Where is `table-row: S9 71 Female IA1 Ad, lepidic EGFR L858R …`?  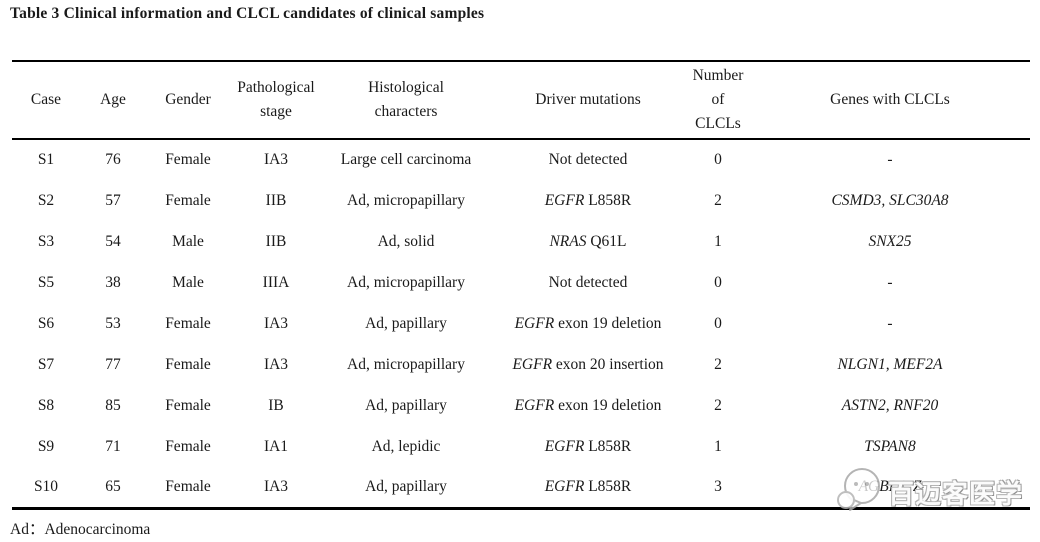 table-row: S9 71 Female IA1 Ad, lepidic EGFR L858R … is located at coordinates (521, 446).